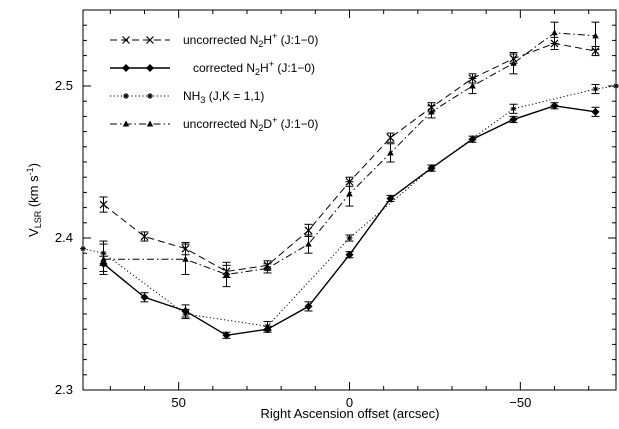  What do you see at coordinates (349, 402) in the screenshot?
I see `x-tick-label: 0` at bounding box center [349, 402].